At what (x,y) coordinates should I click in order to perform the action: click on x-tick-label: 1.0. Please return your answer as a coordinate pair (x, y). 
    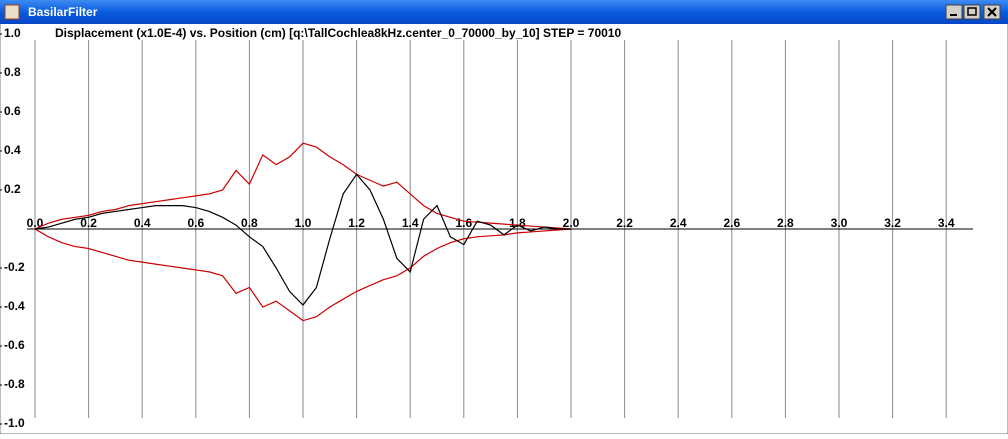
    Looking at the image, I should click on (303, 223).